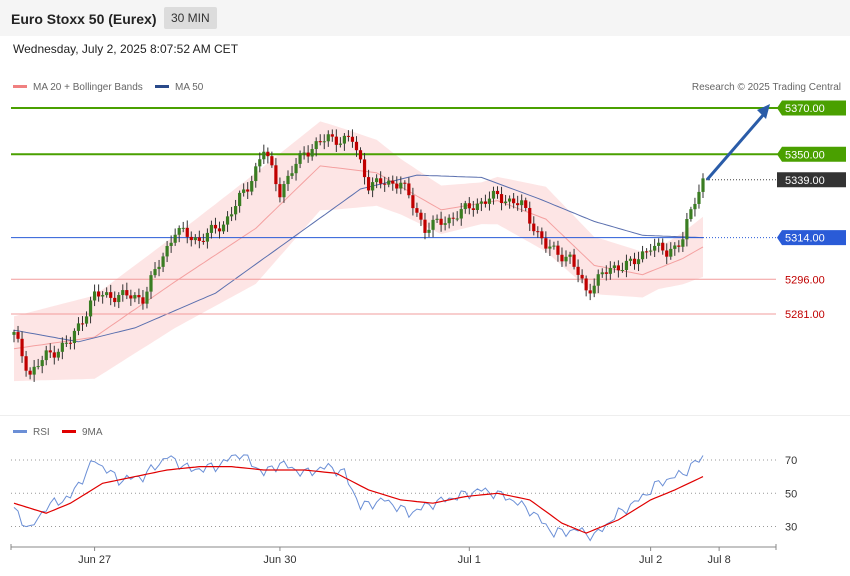 This screenshot has width=850, height=576. I want to click on x-tick-label: Jun 27, so click(94, 560).